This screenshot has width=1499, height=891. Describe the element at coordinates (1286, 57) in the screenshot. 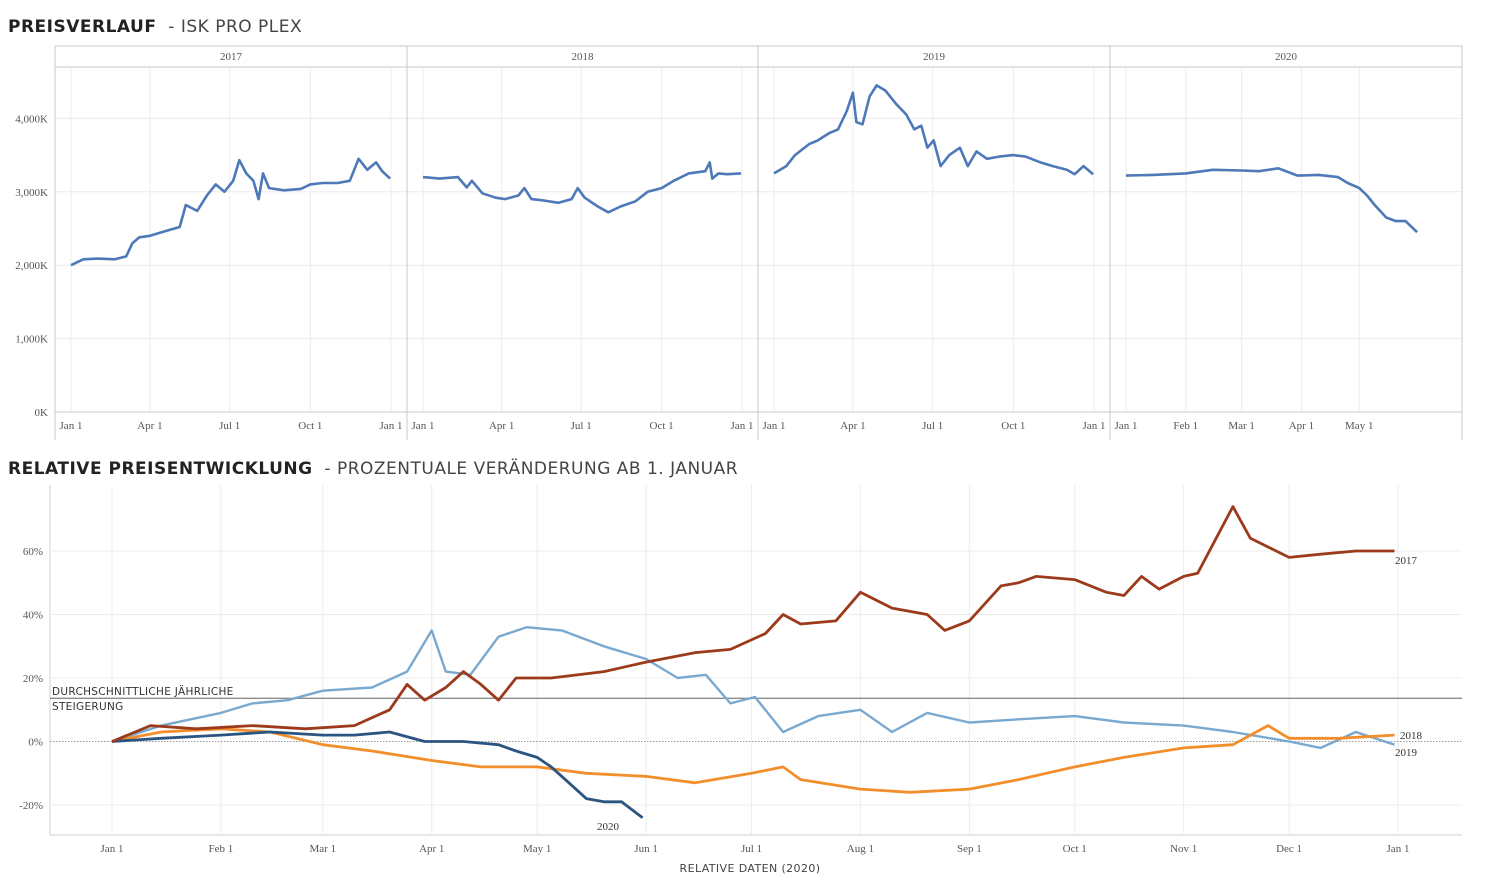

I see `panel-header-label: 2020` at that location.